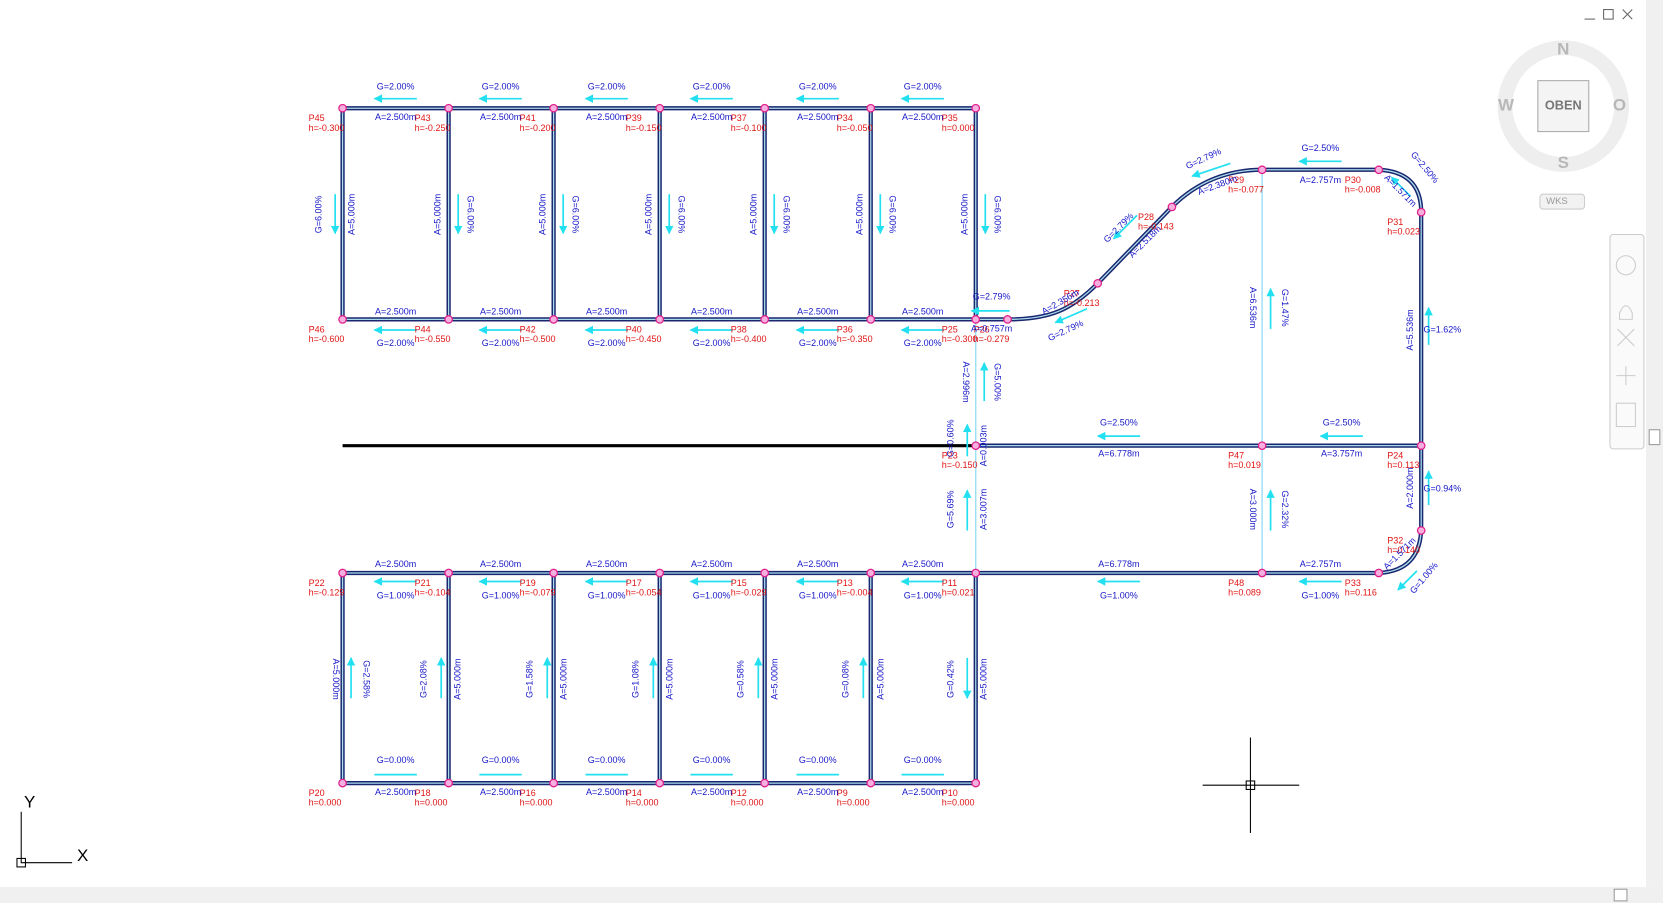 This screenshot has width=1663, height=903. I want to click on compass-ring, so click(1563, 106).